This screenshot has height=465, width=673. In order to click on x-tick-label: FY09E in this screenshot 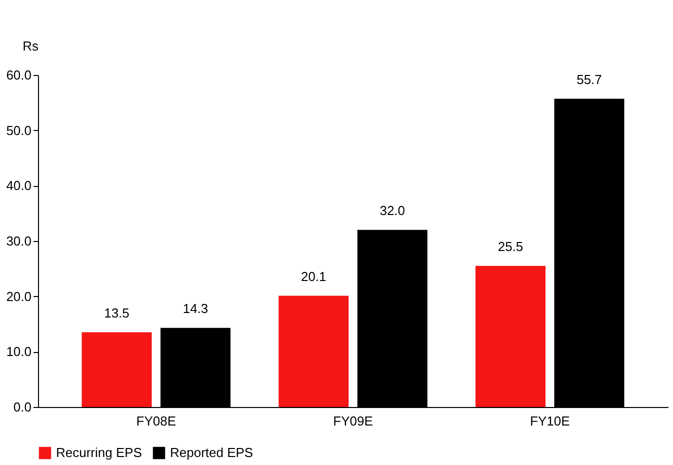, I will do `click(353, 421)`.